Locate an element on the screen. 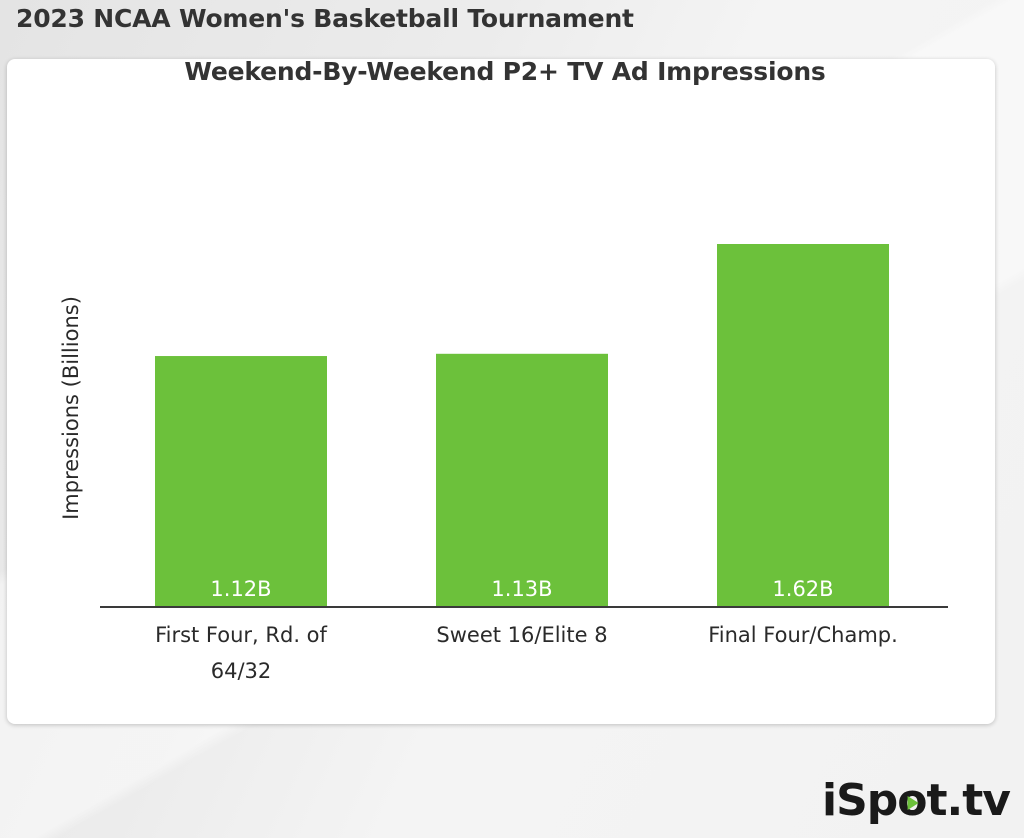  x-tick-label-2: Sweet 16/Elite 8 is located at coordinates (521, 635).